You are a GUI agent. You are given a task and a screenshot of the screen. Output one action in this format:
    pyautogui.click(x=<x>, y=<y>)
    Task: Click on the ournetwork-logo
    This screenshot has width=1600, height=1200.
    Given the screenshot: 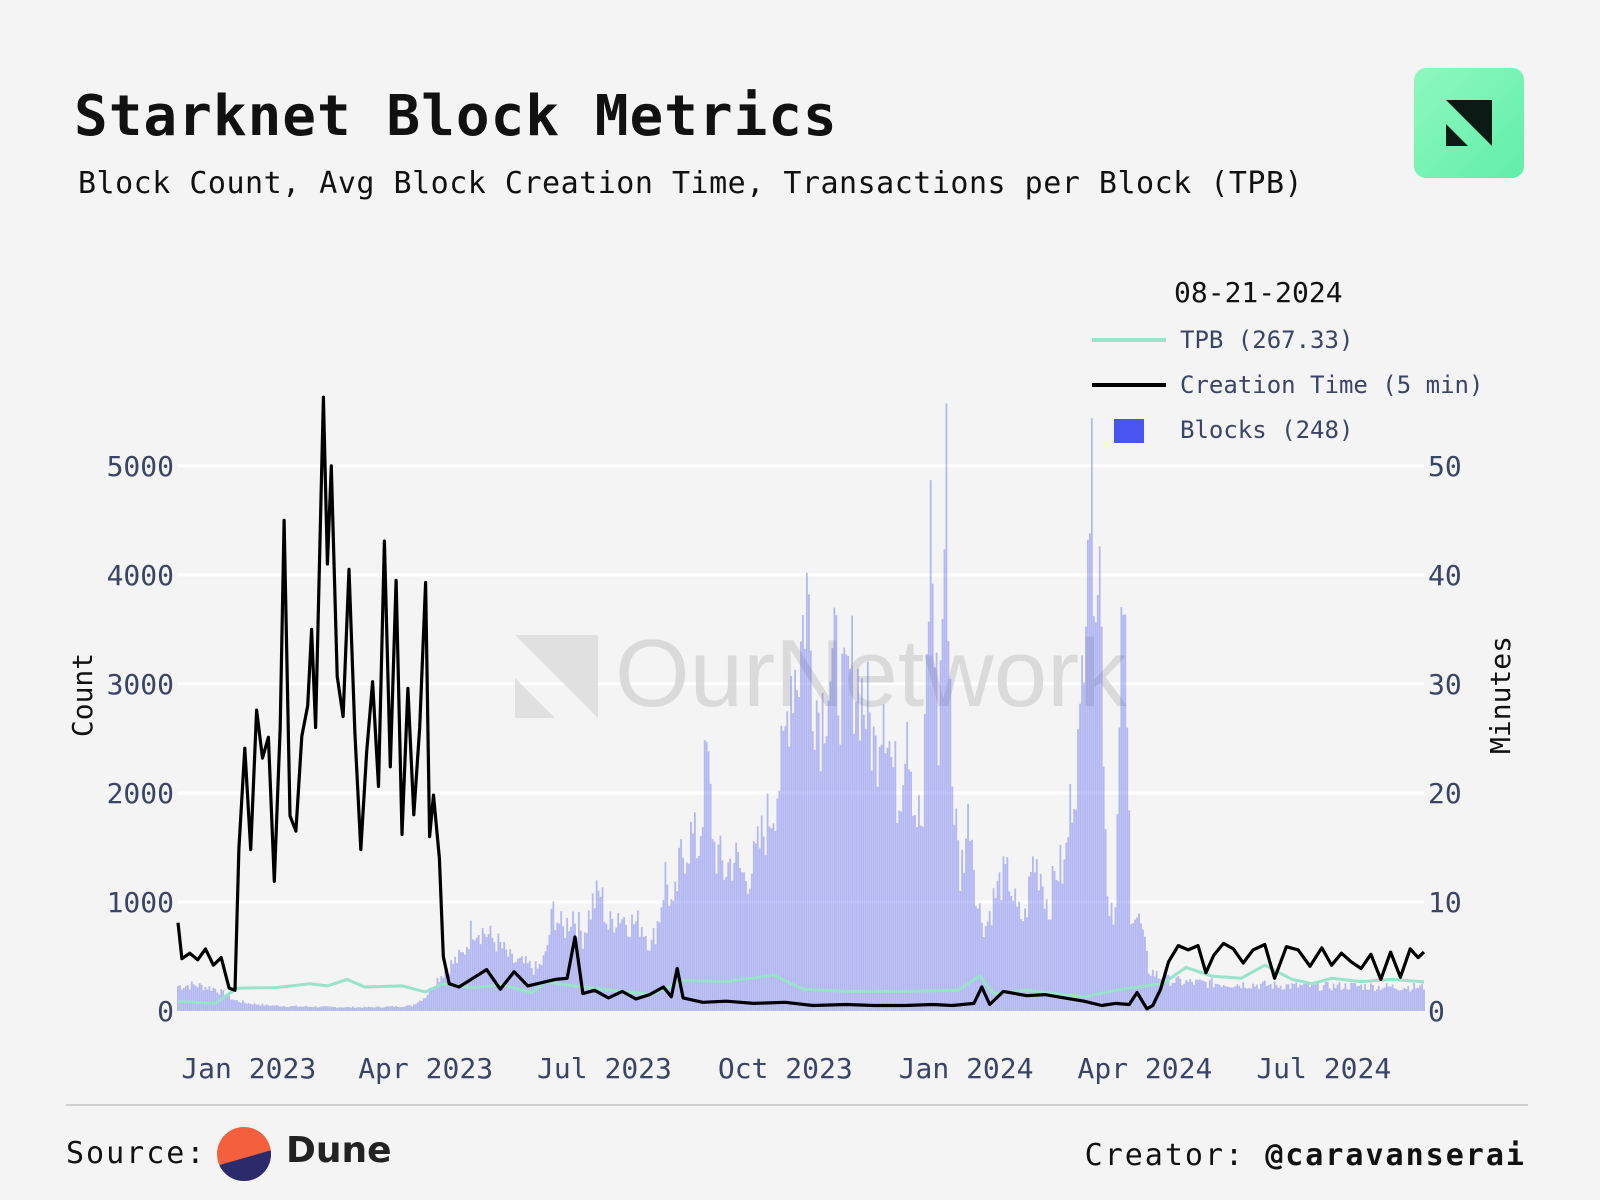 What is the action you would take?
    pyautogui.click(x=1469, y=123)
    